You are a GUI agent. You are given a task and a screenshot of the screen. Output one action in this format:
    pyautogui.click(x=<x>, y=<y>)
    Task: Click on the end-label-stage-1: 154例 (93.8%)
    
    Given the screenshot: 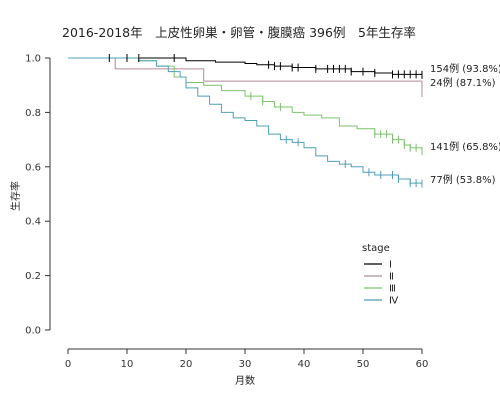 What is the action you would take?
    pyautogui.click(x=465, y=68)
    